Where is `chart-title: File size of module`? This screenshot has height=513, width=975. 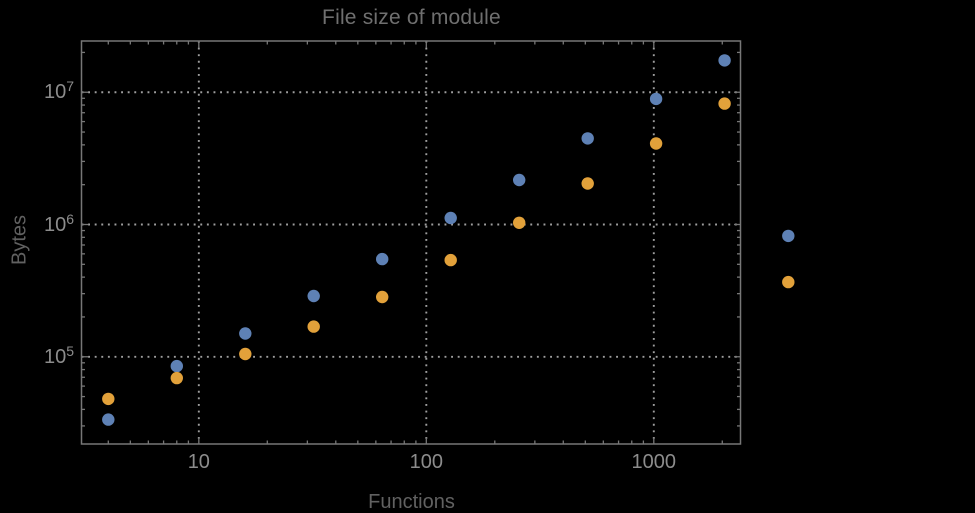 chart-title: File size of module is located at coordinates (411, 17).